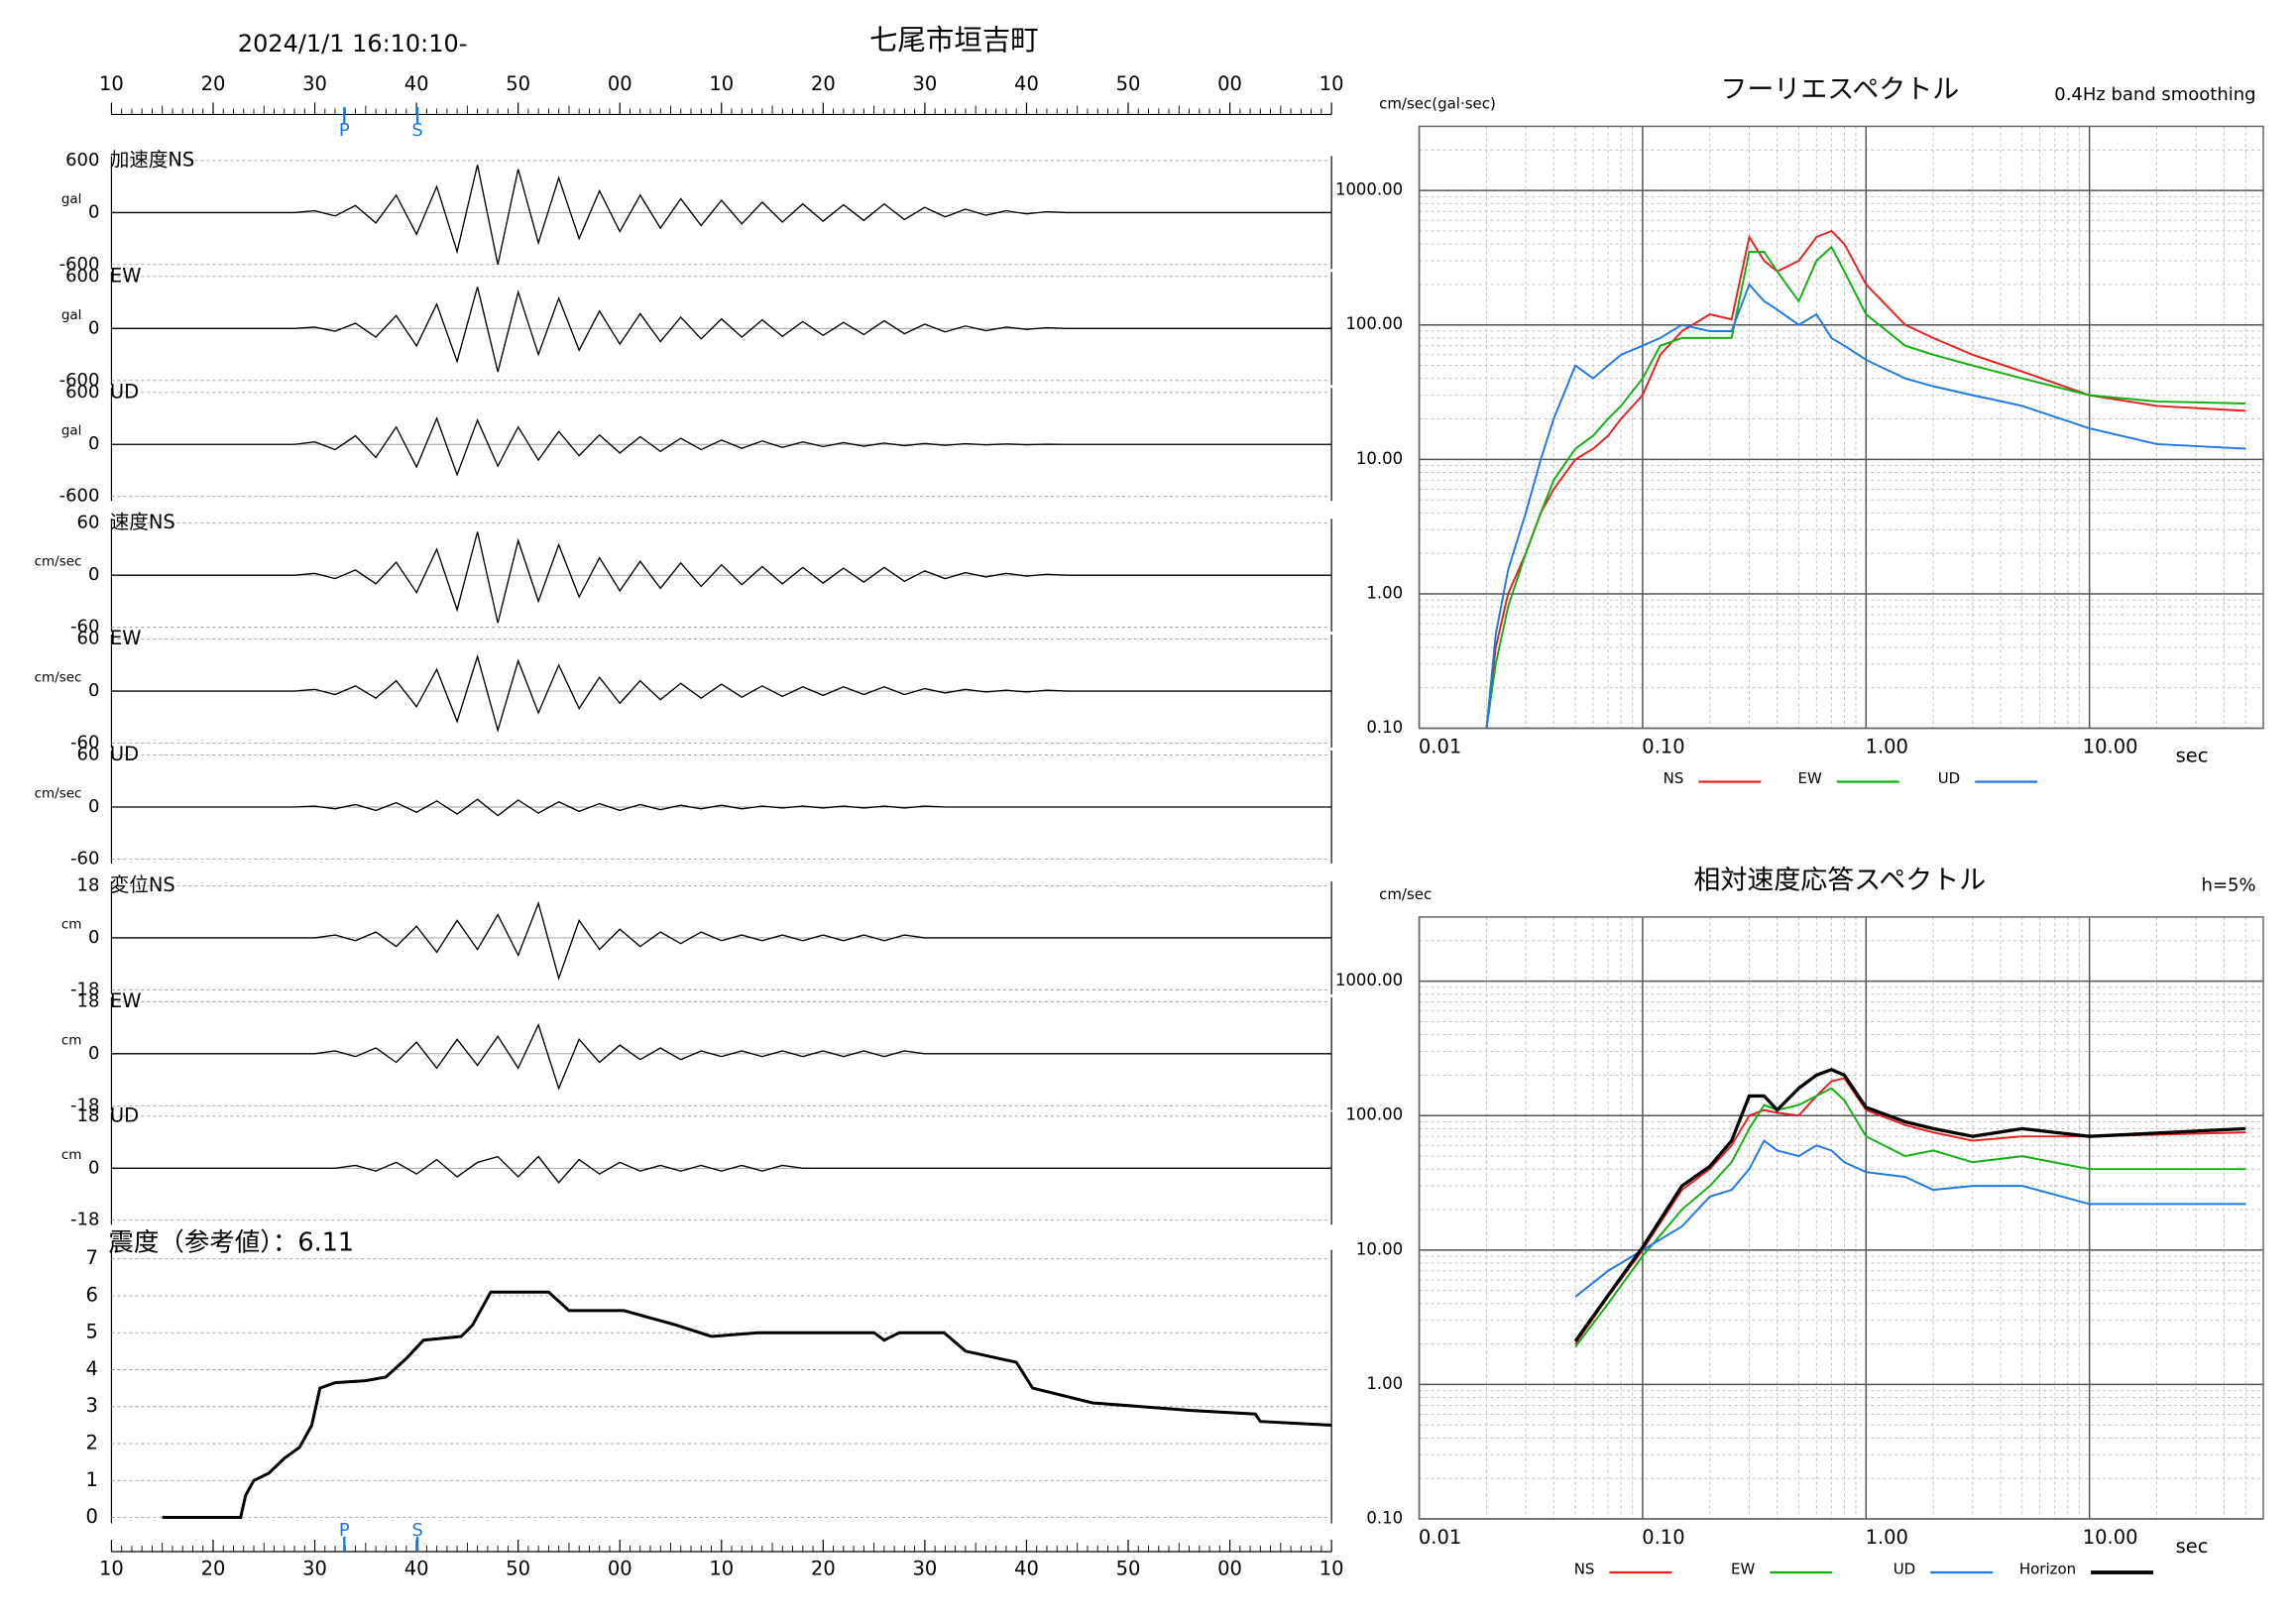 The image size is (2296, 1623). Describe the element at coordinates (2192, 1546) in the screenshot. I see `x-axis-label: sec` at that location.